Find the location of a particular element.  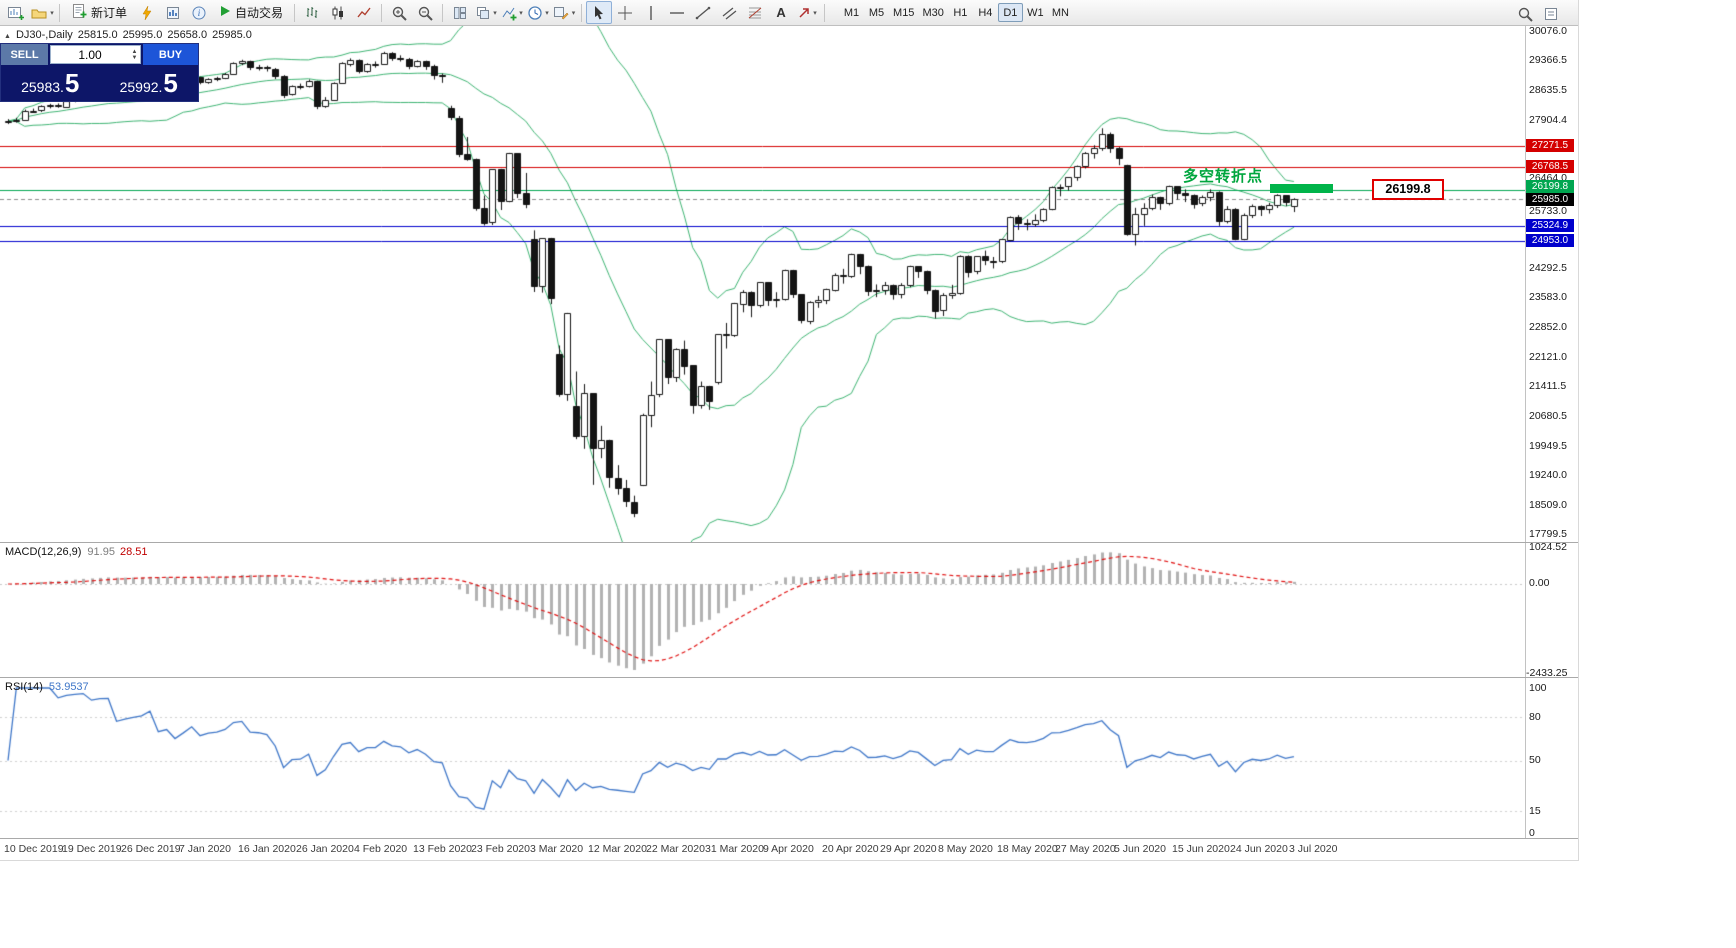

tf-m30: M30 is located at coordinates (932, 12).